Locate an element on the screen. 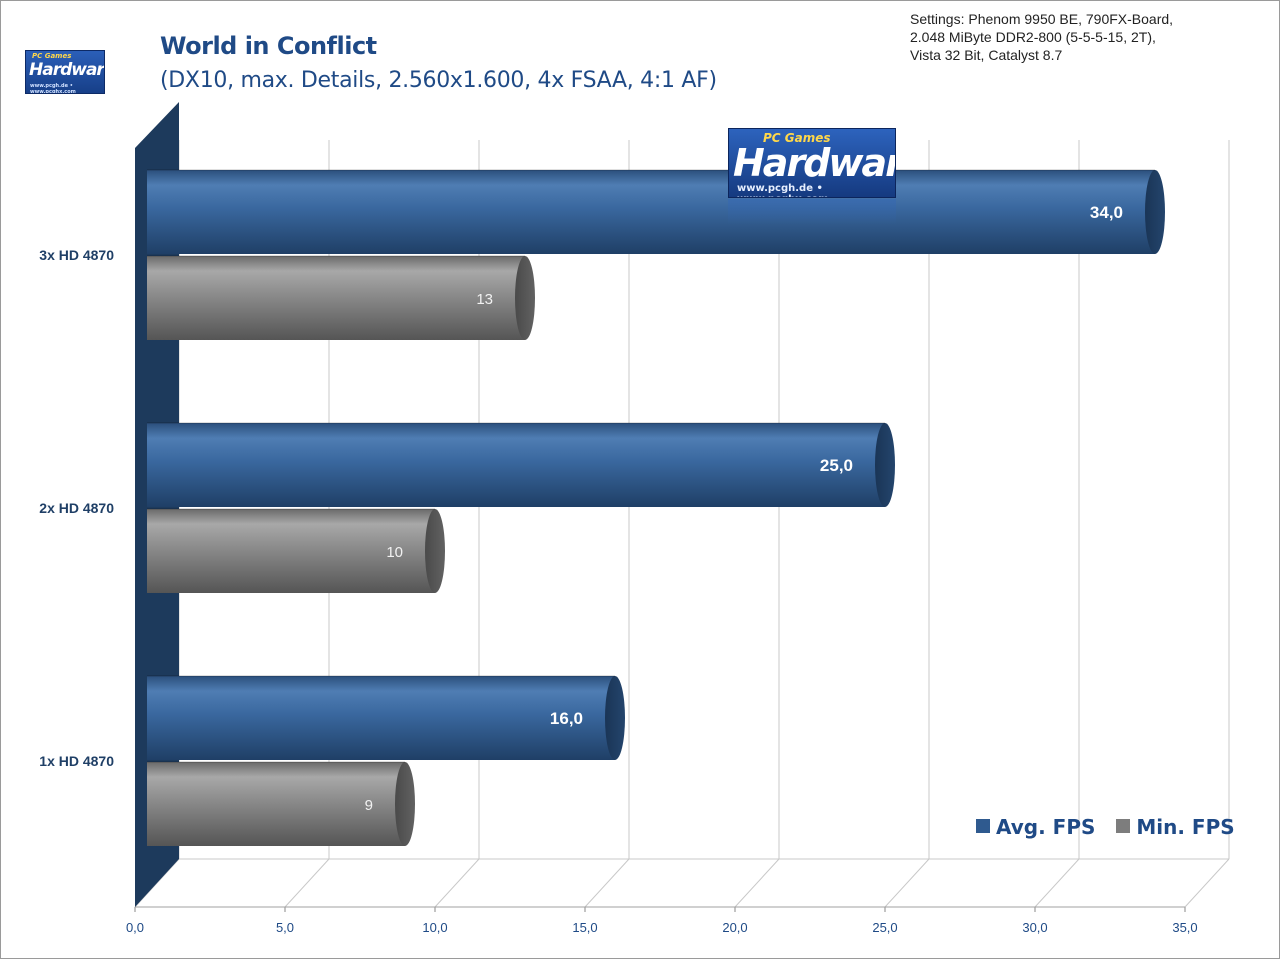 This screenshot has width=1280, height=959. watermark-top-text: PC Games is located at coordinates (797, 138).